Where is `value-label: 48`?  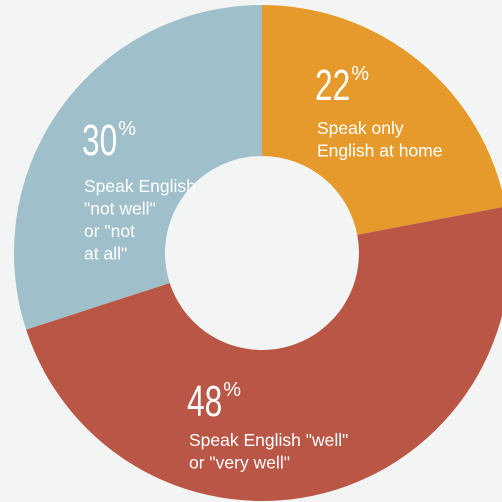 value-label: 48 is located at coordinates (204, 401).